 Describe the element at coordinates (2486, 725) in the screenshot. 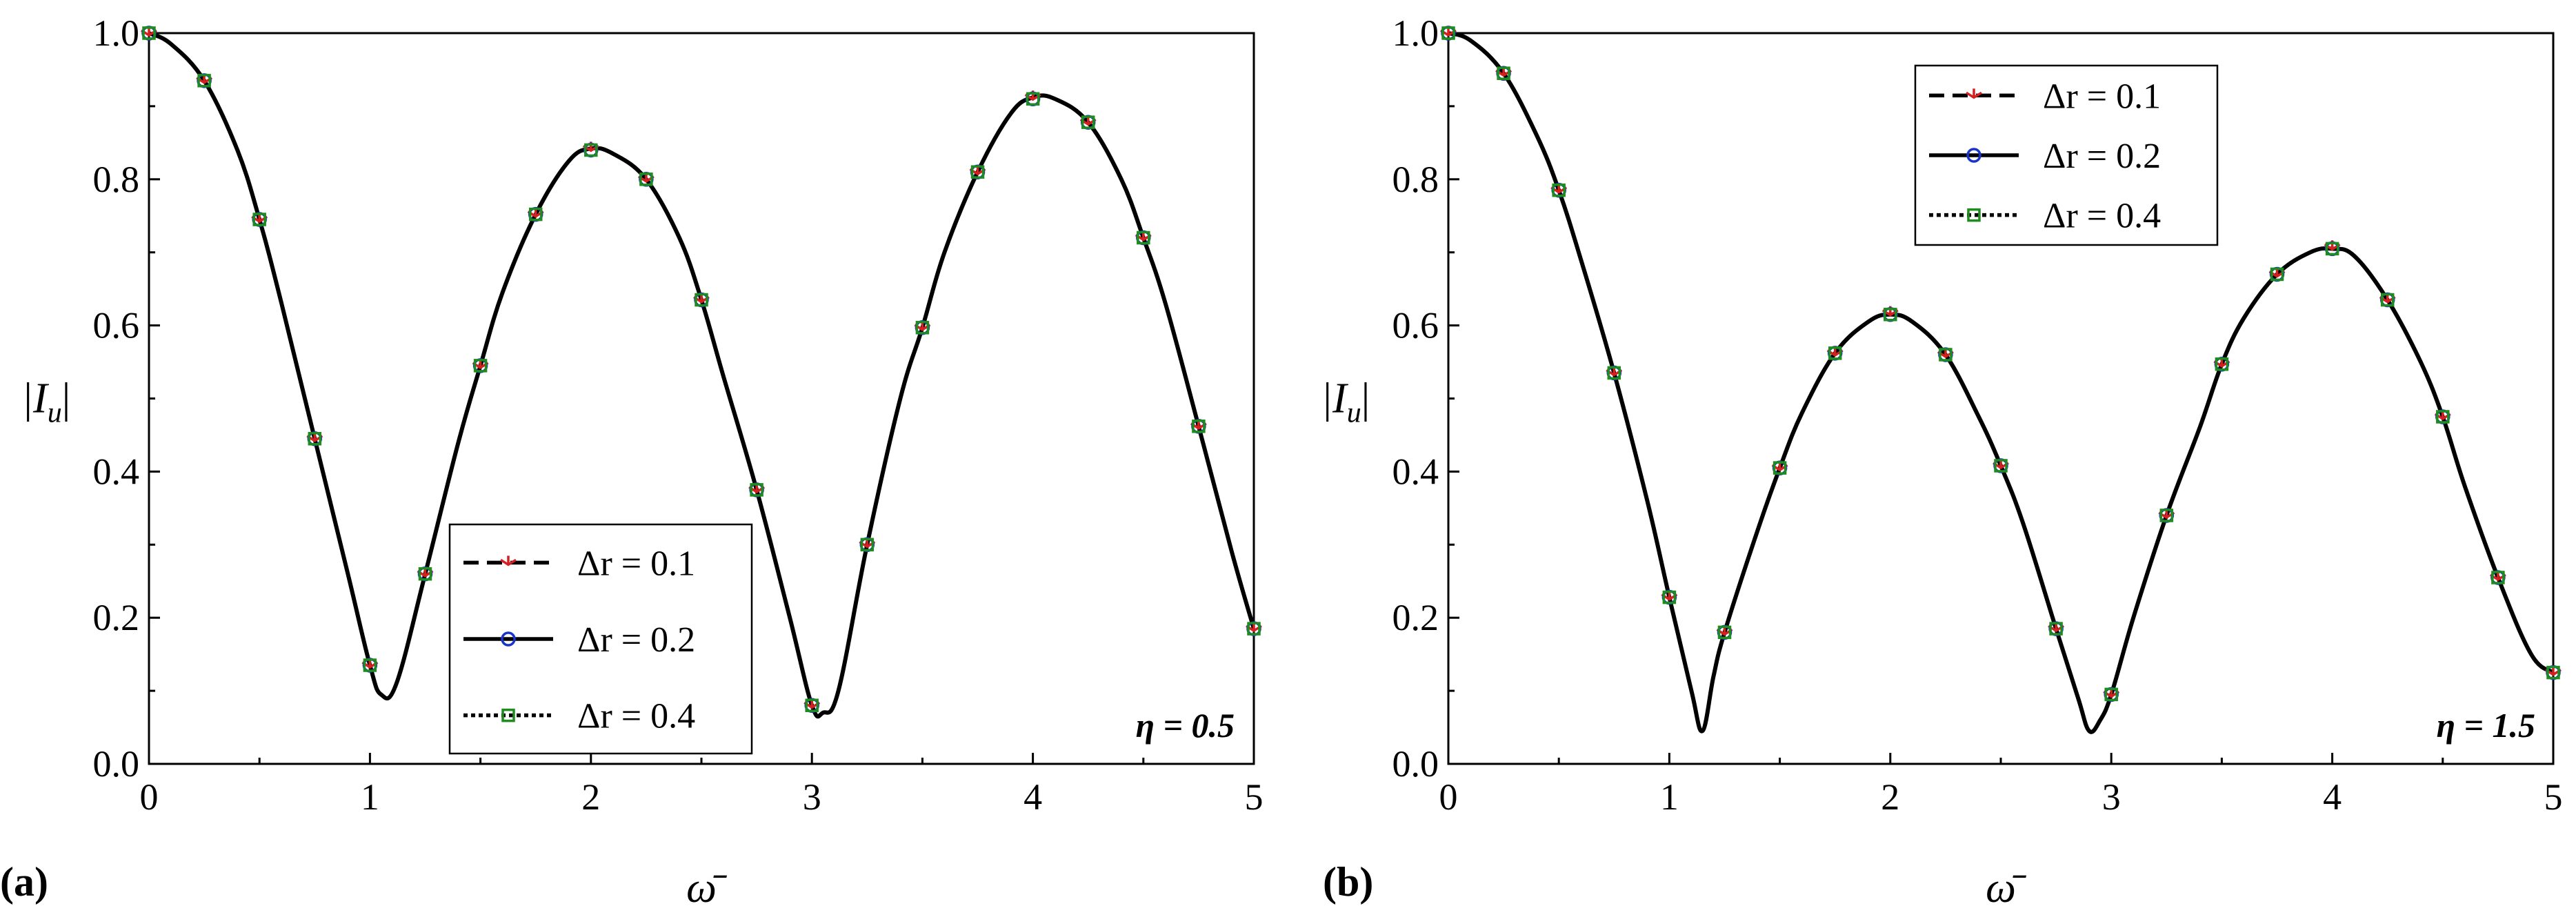

I see `eta-annotation: η = 1.5` at that location.